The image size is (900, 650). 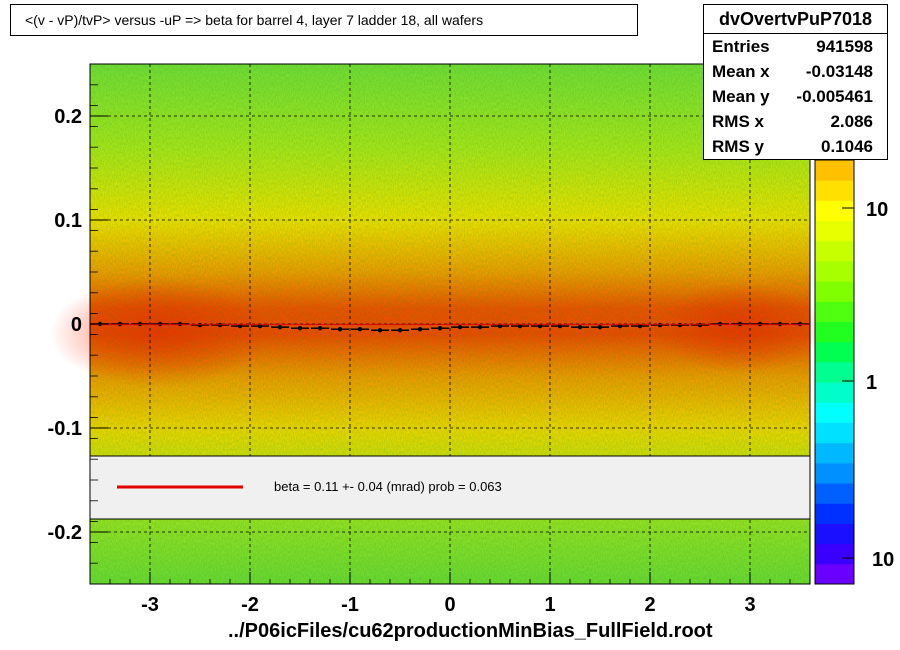 What do you see at coordinates (649, 605) in the screenshot?
I see `x-tick-label: 2` at bounding box center [649, 605].